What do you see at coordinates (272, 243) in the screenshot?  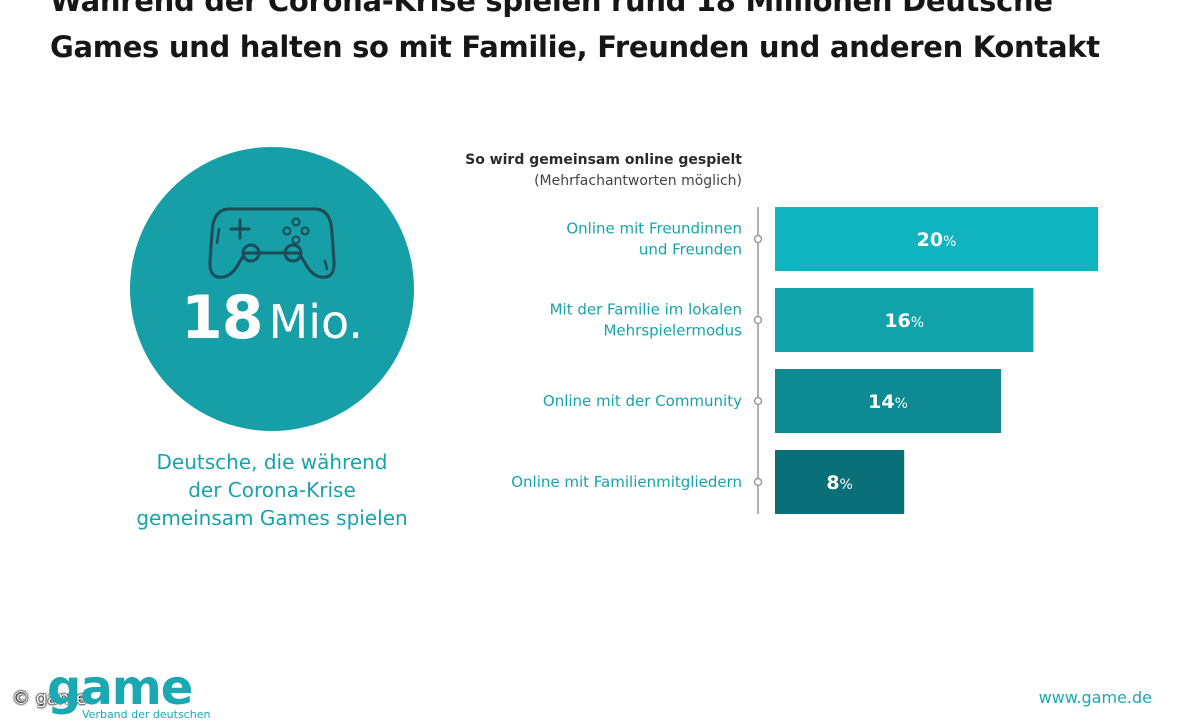 I see `gamepad-icon` at bounding box center [272, 243].